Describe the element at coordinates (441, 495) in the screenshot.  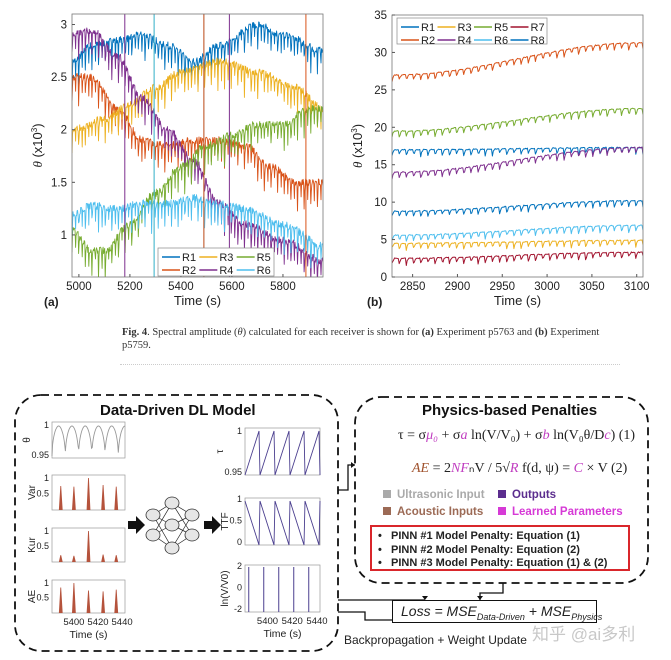
I see `legend-label: Ultrasonic Input` at that location.